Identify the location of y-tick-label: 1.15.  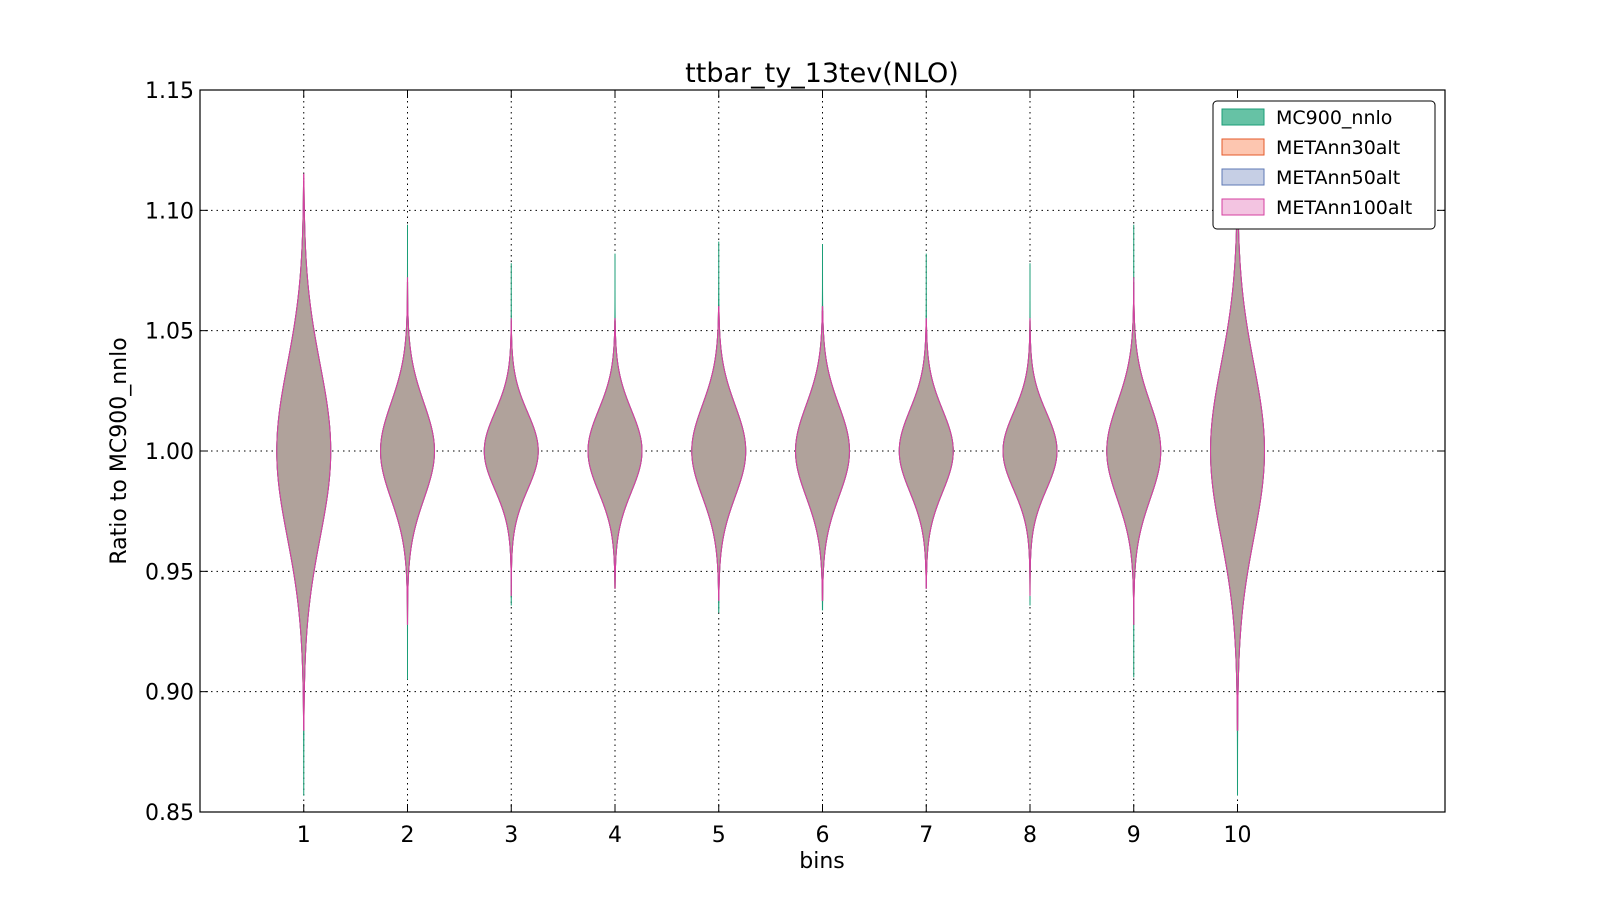
(169, 91).